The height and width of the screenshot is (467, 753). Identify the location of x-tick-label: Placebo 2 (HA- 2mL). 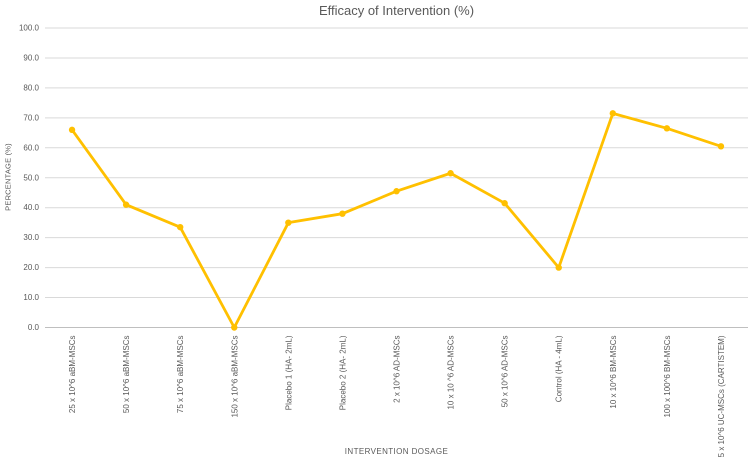
(342, 372).